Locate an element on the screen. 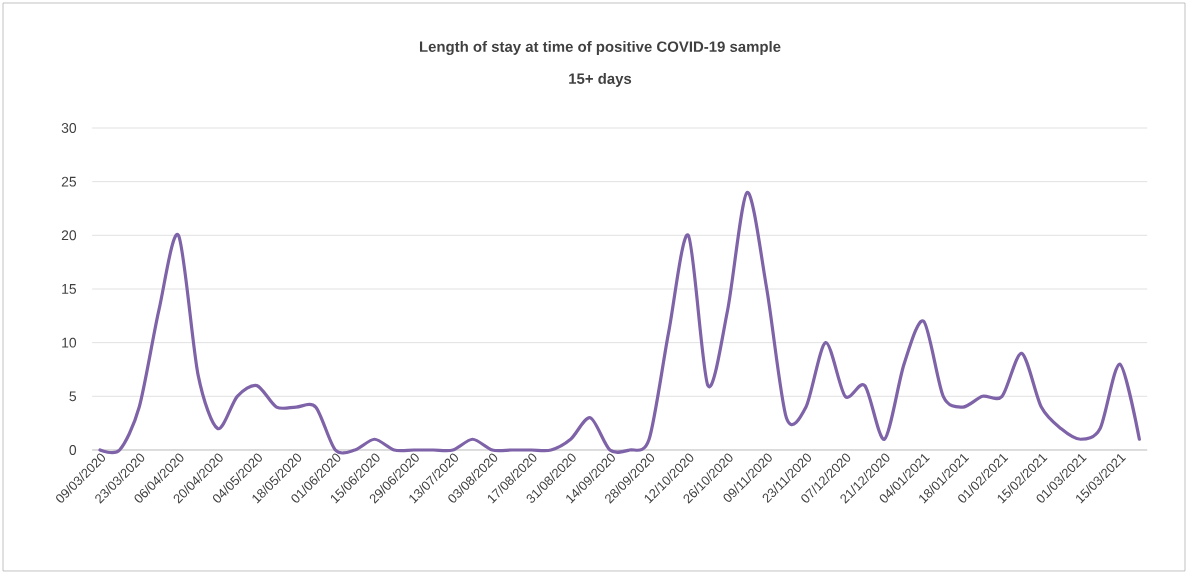 Image resolution: width=1188 pixels, height=574 pixels. chart-subtitle: 15+ days is located at coordinates (600, 80).